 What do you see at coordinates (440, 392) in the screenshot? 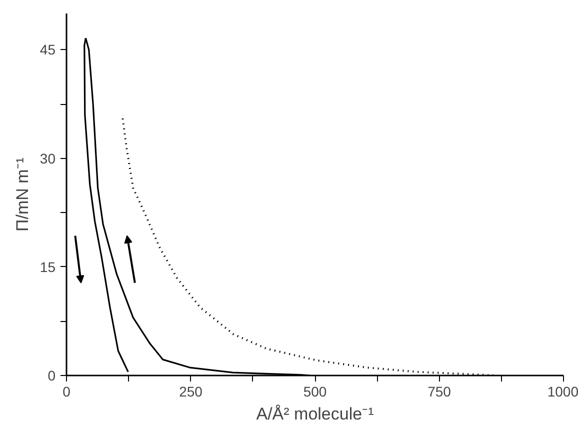
I see `x-tick-label: 750` at bounding box center [440, 392].